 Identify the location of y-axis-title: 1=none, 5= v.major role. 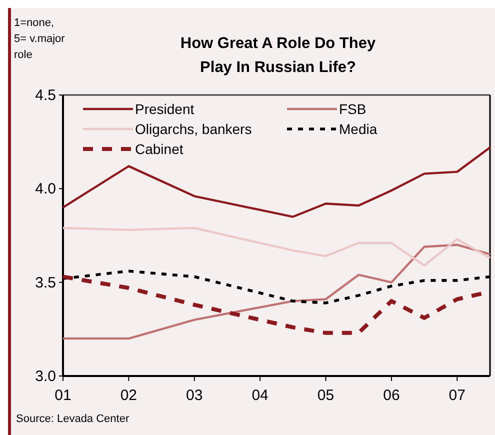
(40, 39).